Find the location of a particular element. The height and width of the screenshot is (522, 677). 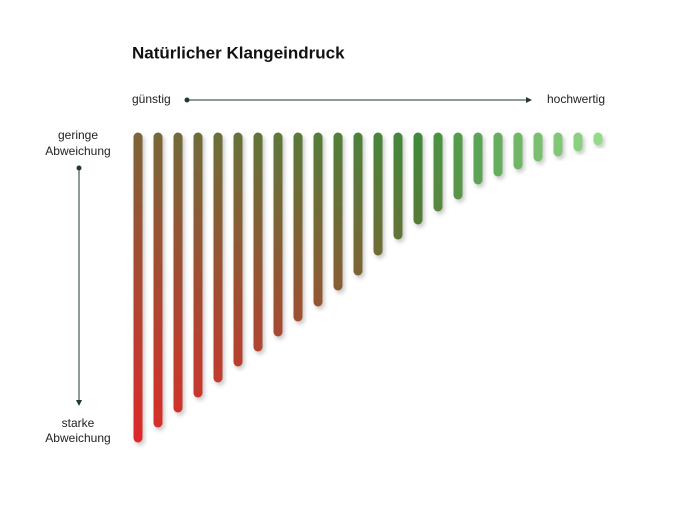

x-end-label: hochwertig is located at coordinates (576, 99).